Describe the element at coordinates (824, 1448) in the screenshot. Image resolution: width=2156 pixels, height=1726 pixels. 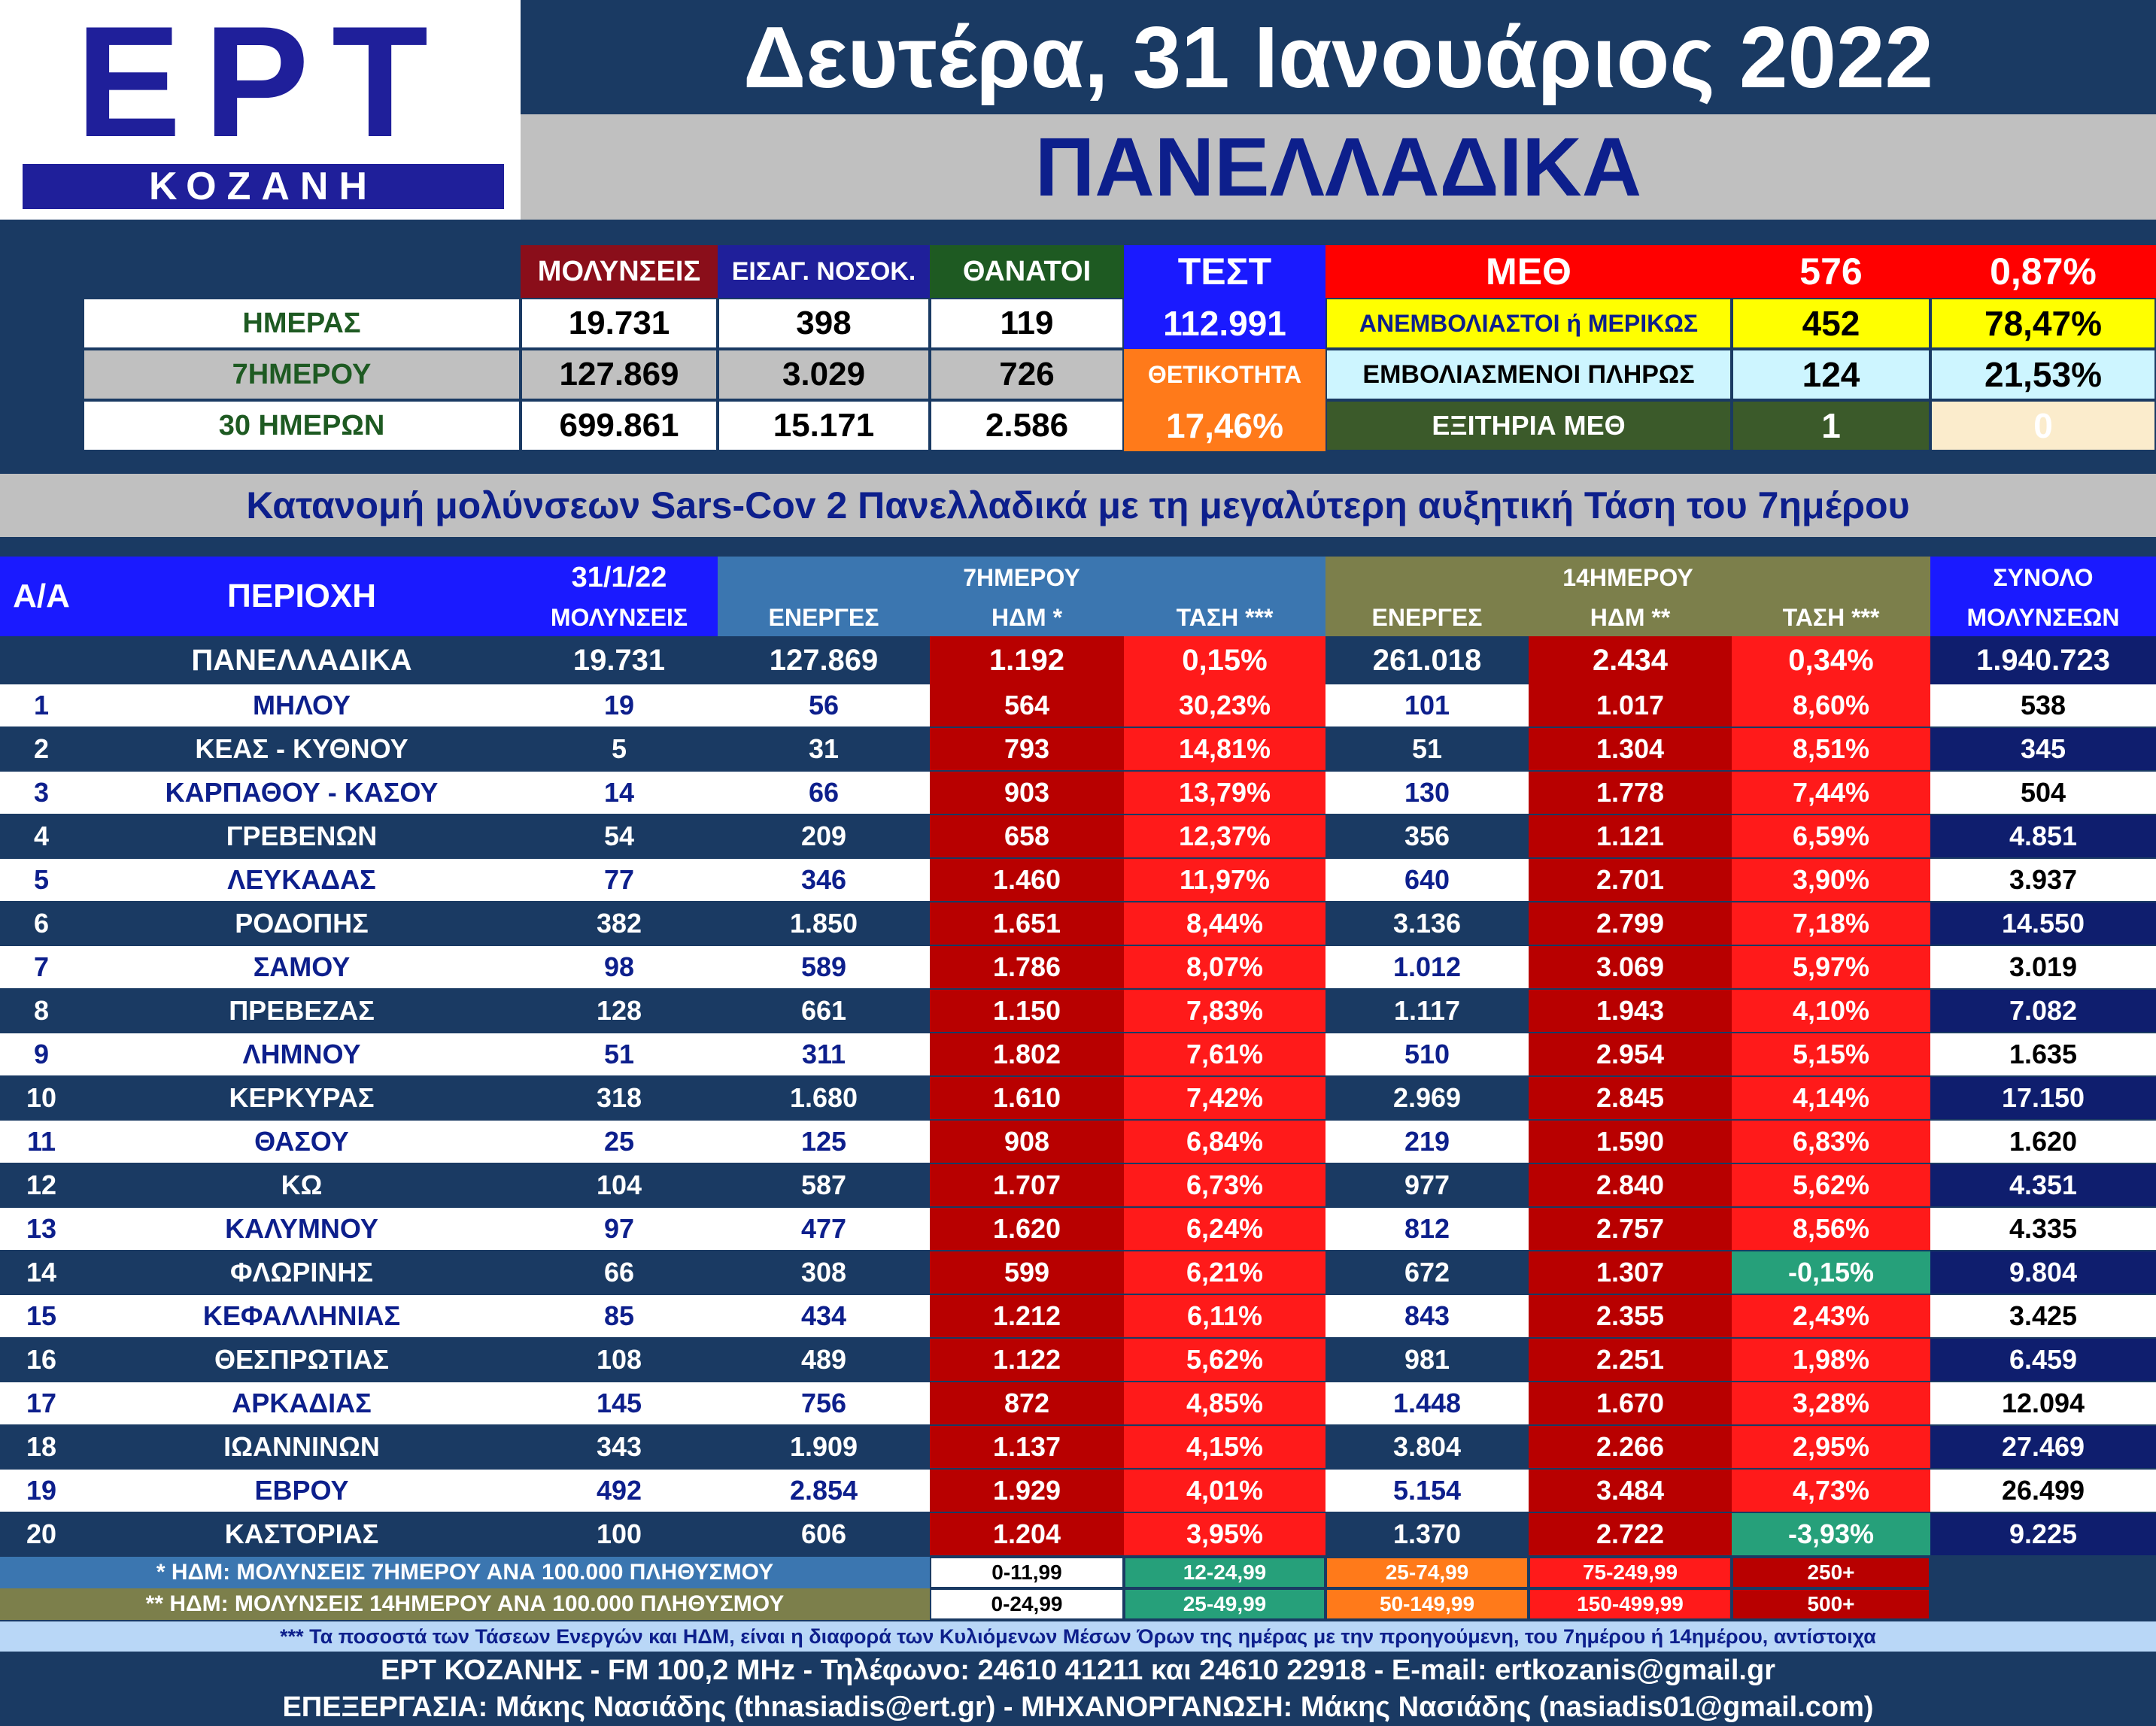
I see `cell-active7: 1.909` at that location.